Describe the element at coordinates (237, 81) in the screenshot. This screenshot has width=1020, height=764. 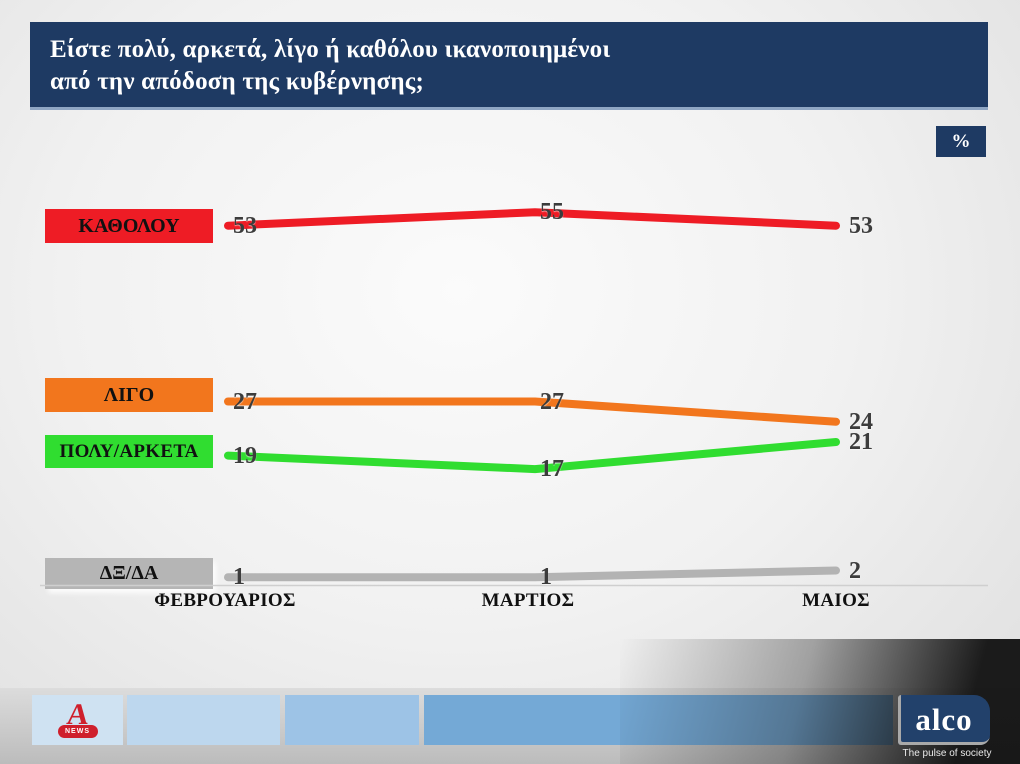
I see `page-title-line2: από την απόδοση της κυβέρνησης;` at that location.